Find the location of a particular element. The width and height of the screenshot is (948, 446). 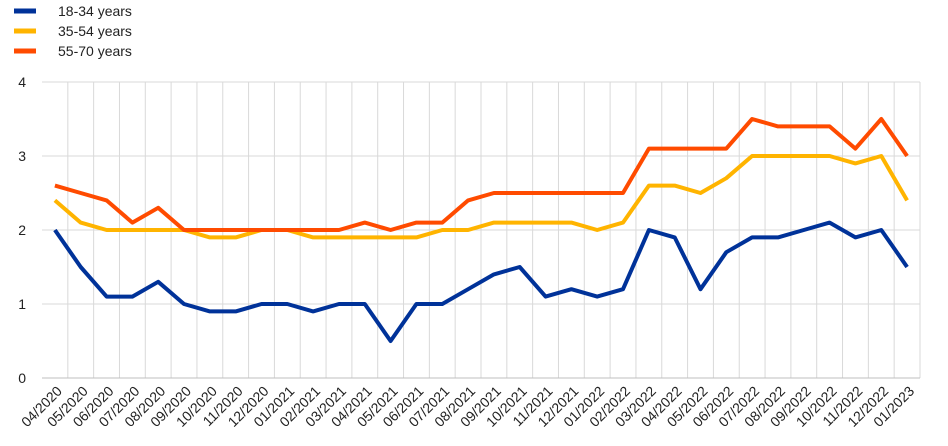

legend-label: 18-34 years is located at coordinates (95, 11).